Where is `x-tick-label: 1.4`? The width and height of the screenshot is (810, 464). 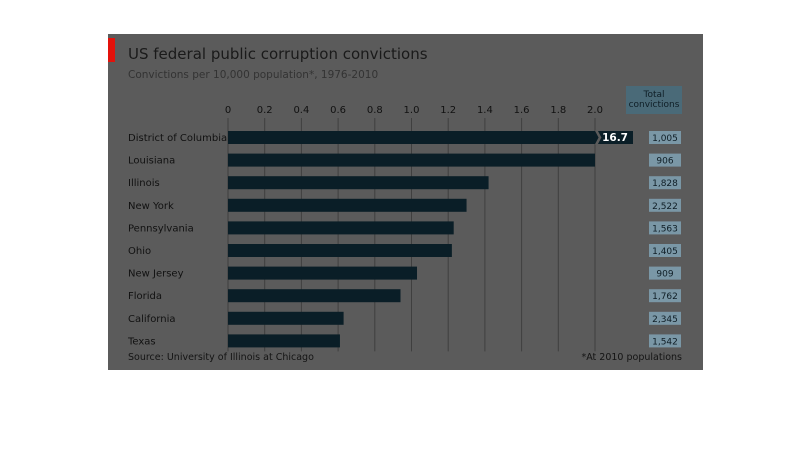
x-tick-label: 1.4 is located at coordinates (485, 110).